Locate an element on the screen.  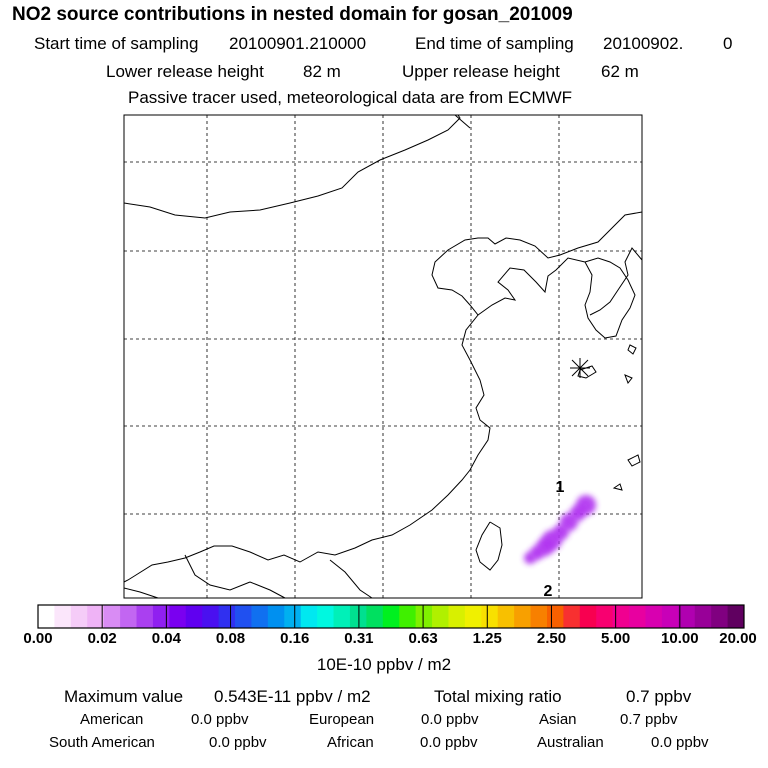
colorbar-tick-label: 20.00 is located at coordinates (738, 638).